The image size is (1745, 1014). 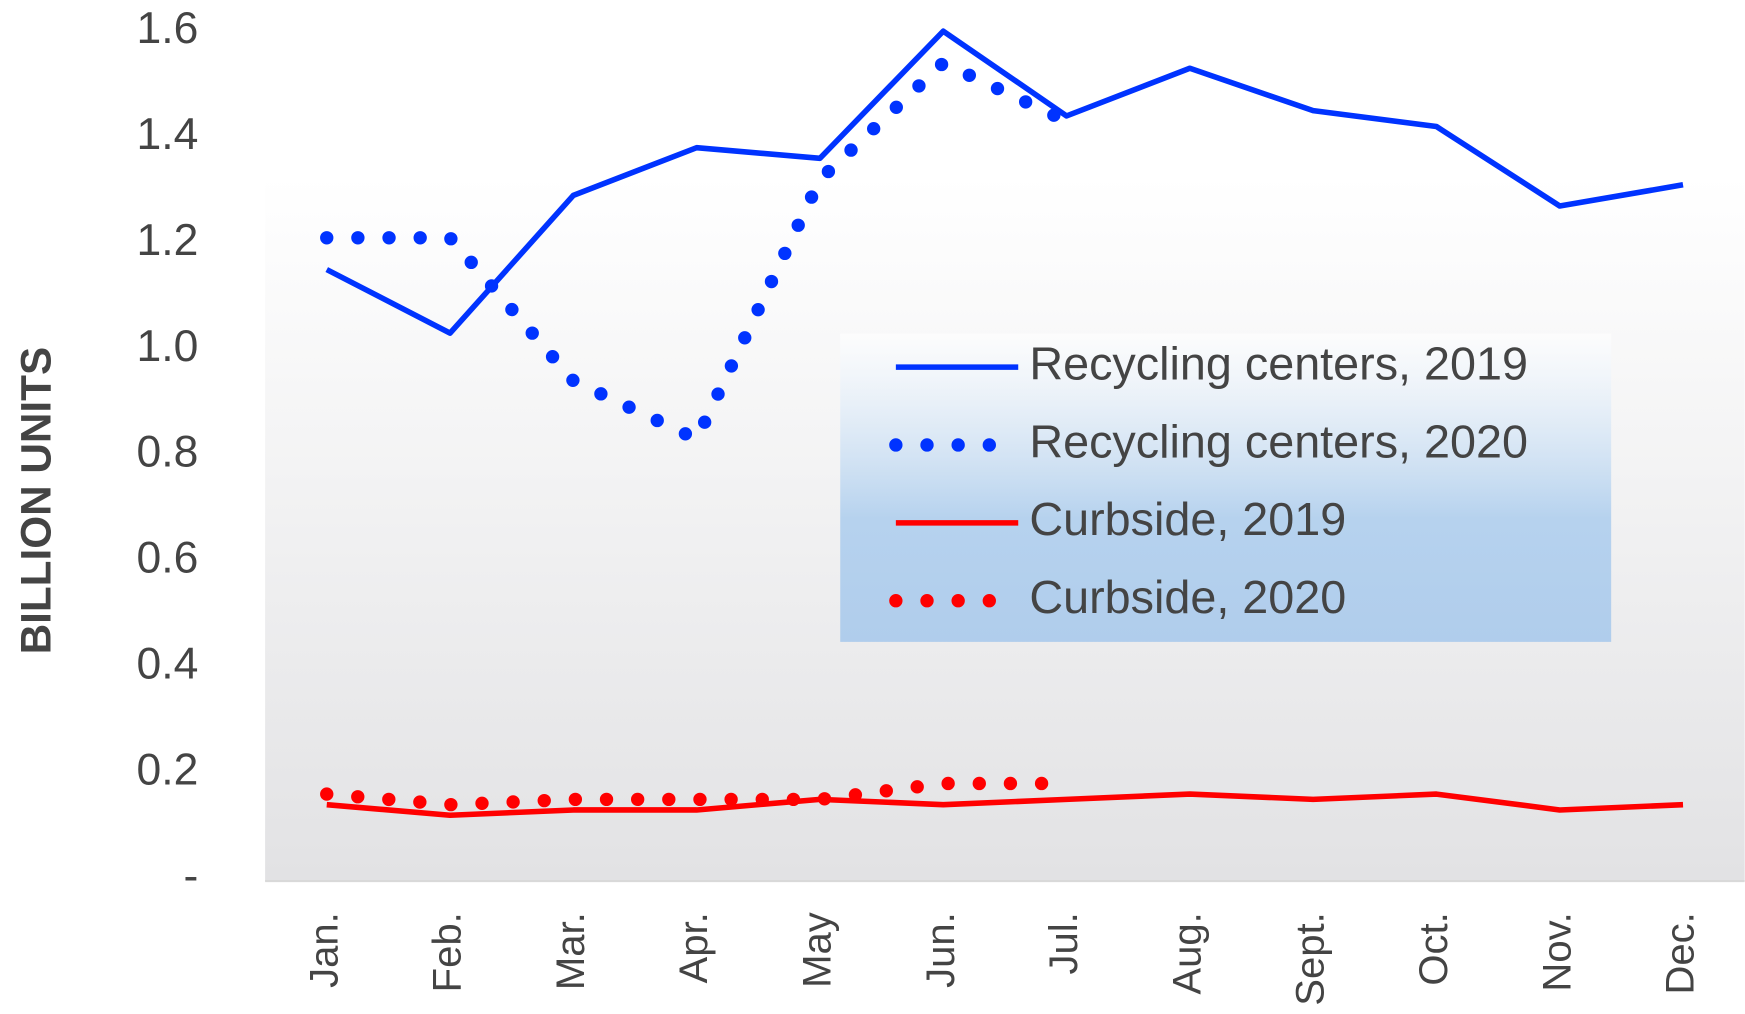 What do you see at coordinates (1681, 953) in the screenshot?
I see `x-tick-label: Dec.` at bounding box center [1681, 953].